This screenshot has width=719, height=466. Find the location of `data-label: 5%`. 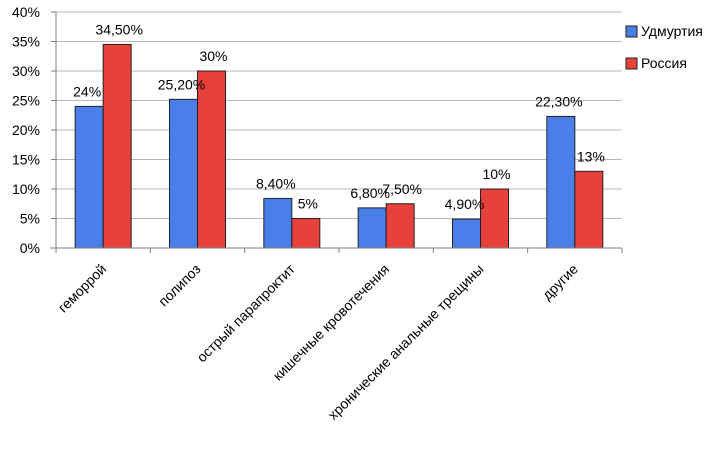

data-label: 5% is located at coordinates (308, 204).